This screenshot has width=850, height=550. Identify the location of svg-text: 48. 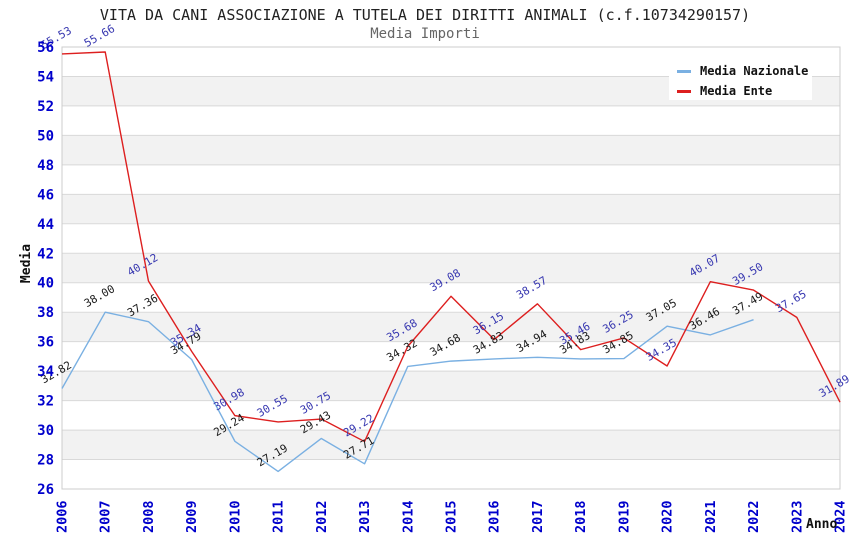
(45, 166).